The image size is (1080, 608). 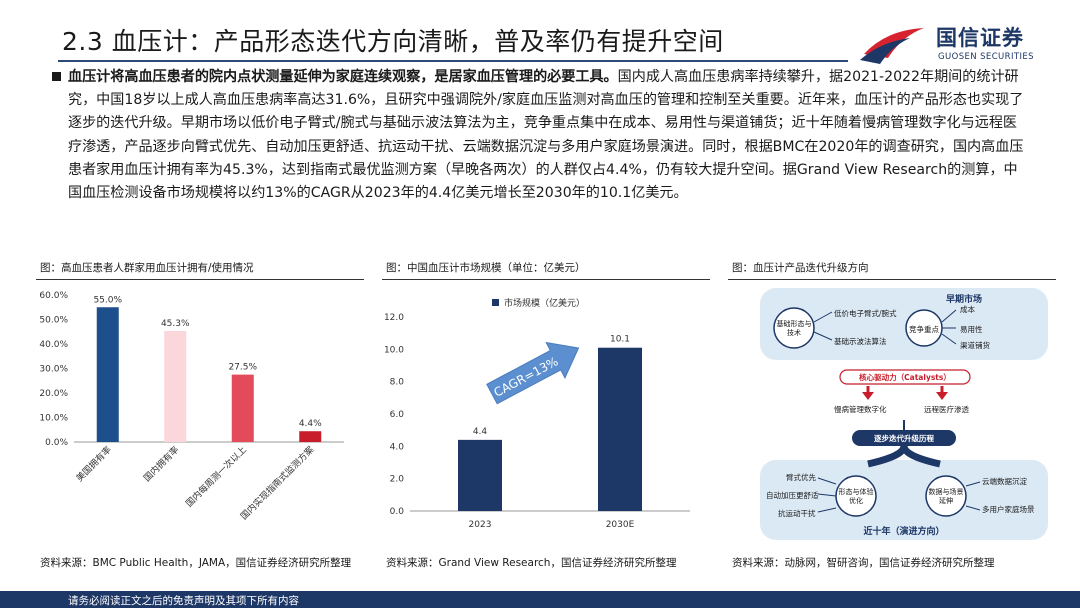 What do you see at coordinates (53, 394) in the screenshot?
I see `y-tick-label: 20.0%` at bounding box center [53, 394].